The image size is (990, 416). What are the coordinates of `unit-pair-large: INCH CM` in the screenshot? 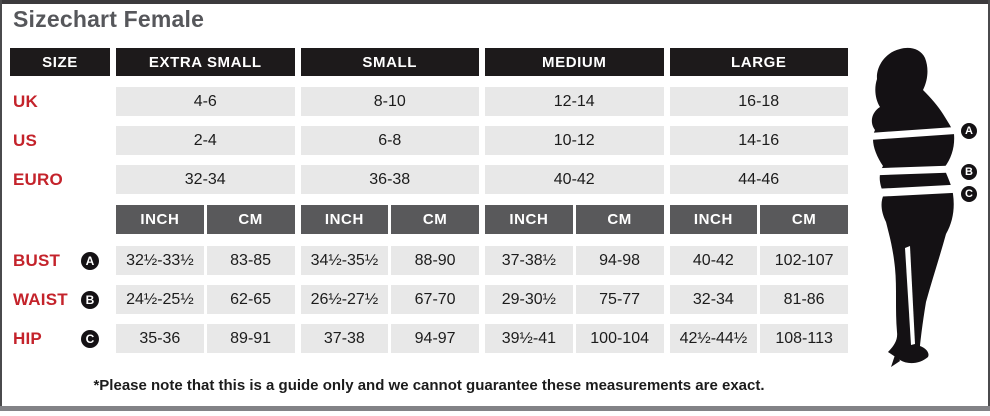 It's located at (758, 219).